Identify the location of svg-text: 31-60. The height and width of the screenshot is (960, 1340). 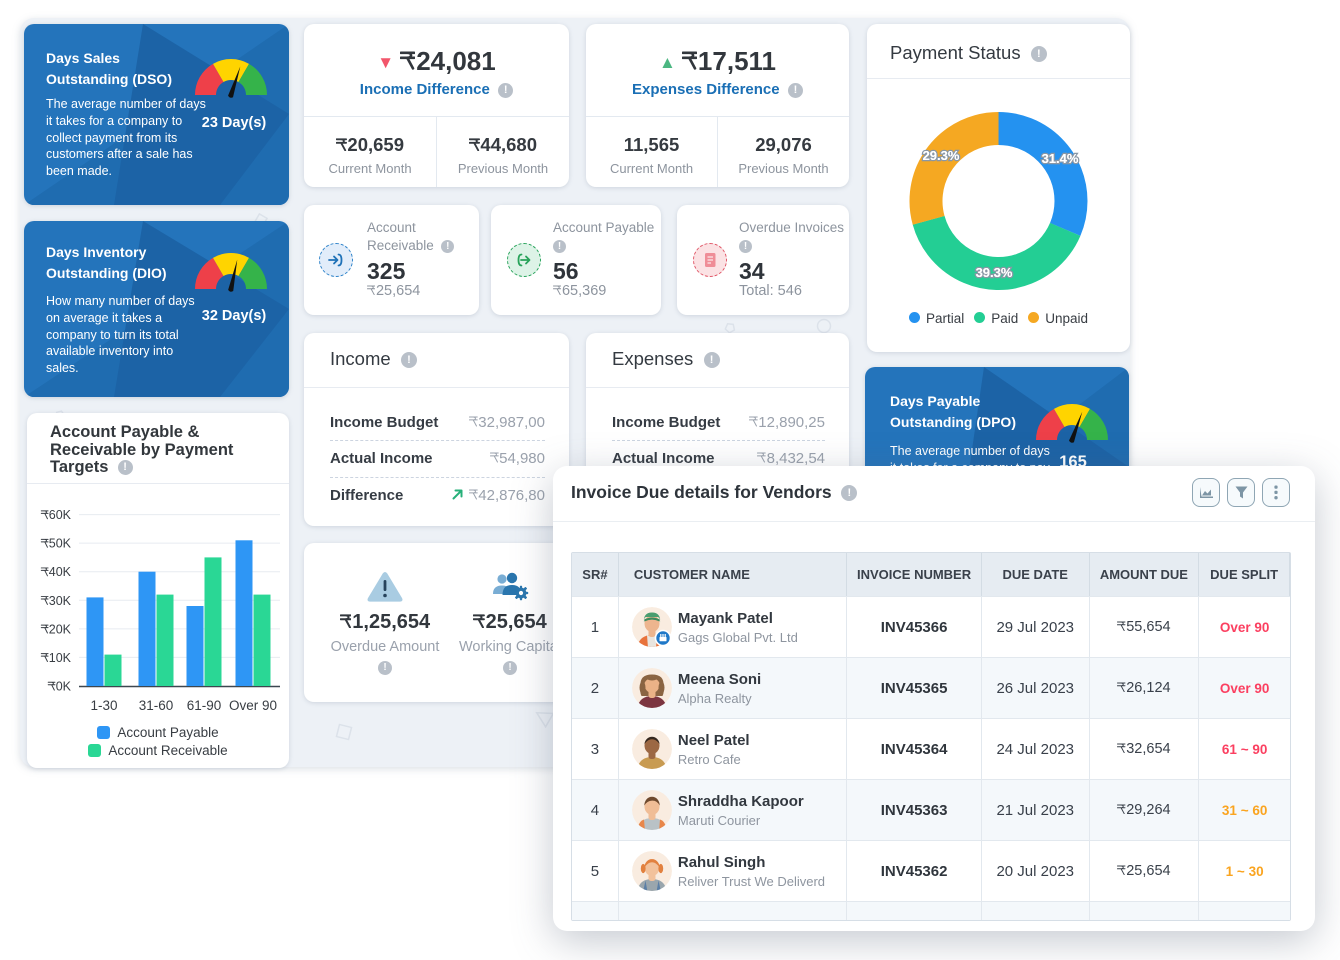
(156, 705).